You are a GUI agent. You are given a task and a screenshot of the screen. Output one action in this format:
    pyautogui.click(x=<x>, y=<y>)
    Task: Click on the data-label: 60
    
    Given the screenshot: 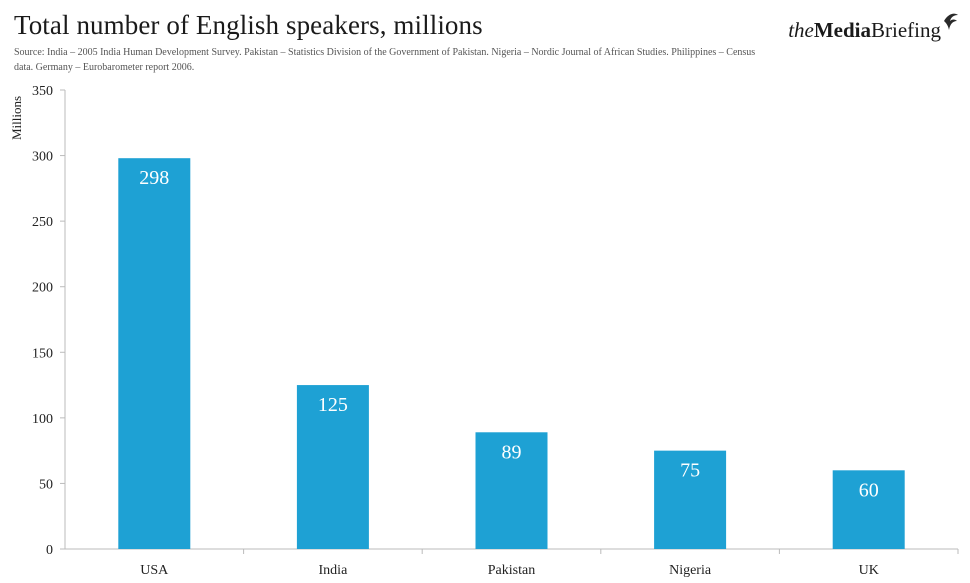 What is the action you would take?
    pyautogui.click(x=869, y=490)
    